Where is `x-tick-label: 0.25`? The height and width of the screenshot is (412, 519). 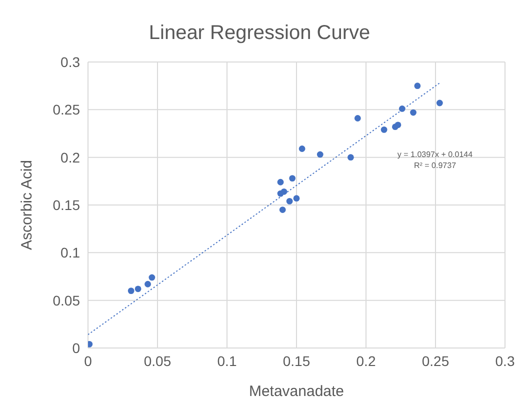
x-tick-label: 0.25 is located at coordinates (436, 360).